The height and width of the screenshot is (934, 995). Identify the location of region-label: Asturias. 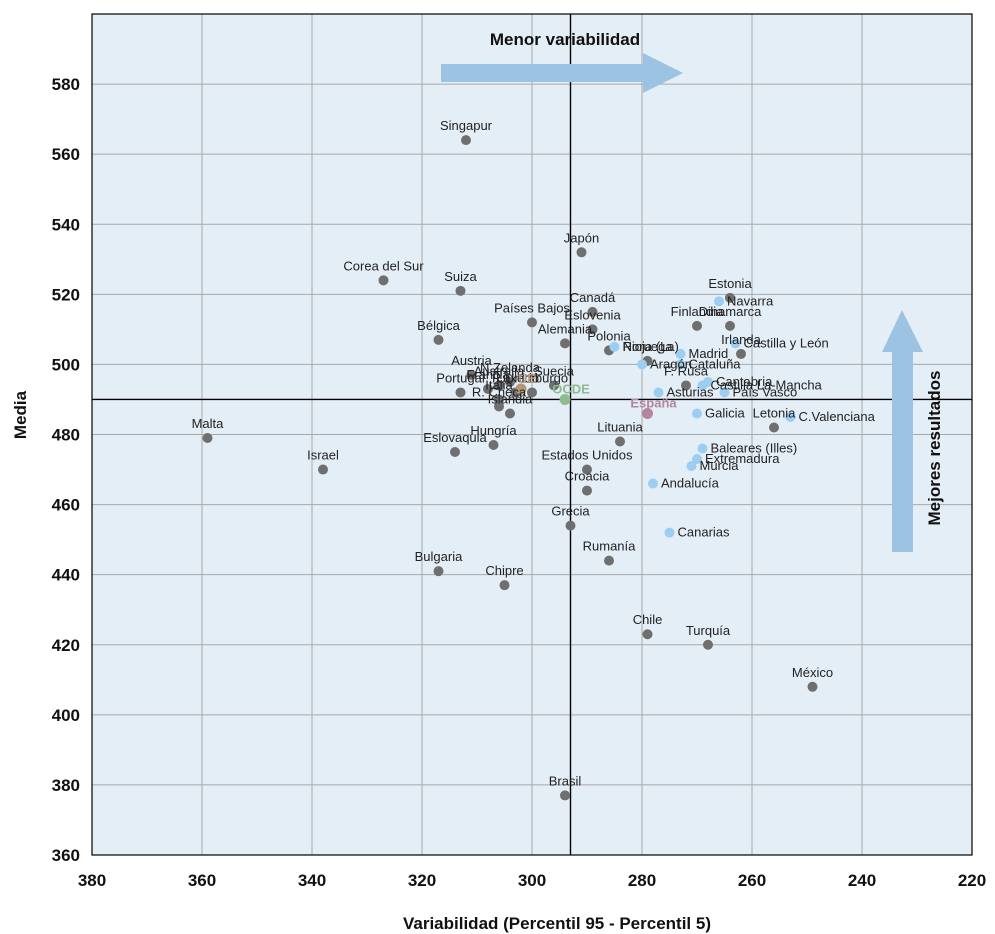
(690, 391).